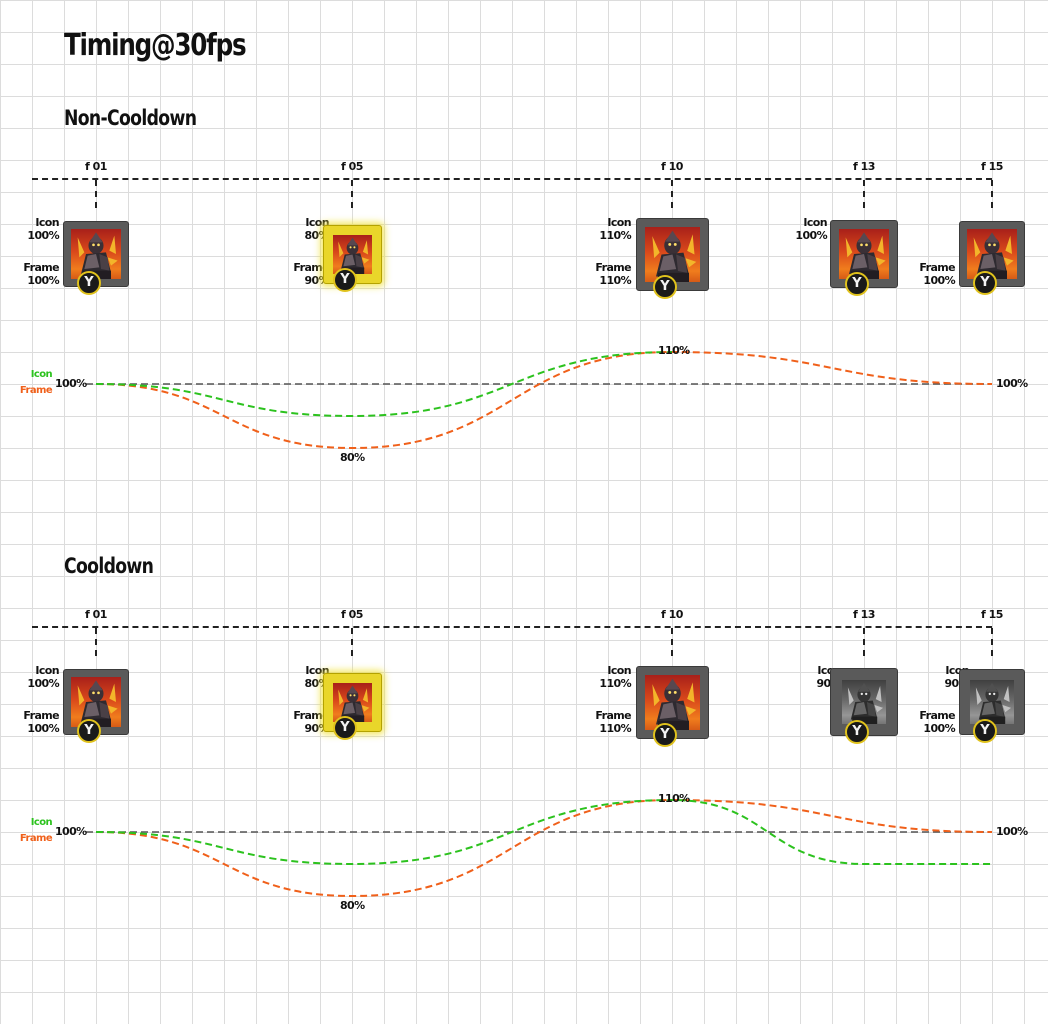 The height and width of the screenshot is (1024, 1048). I want to click on icon-scale-label: Icon 110%, so click(601, 677).